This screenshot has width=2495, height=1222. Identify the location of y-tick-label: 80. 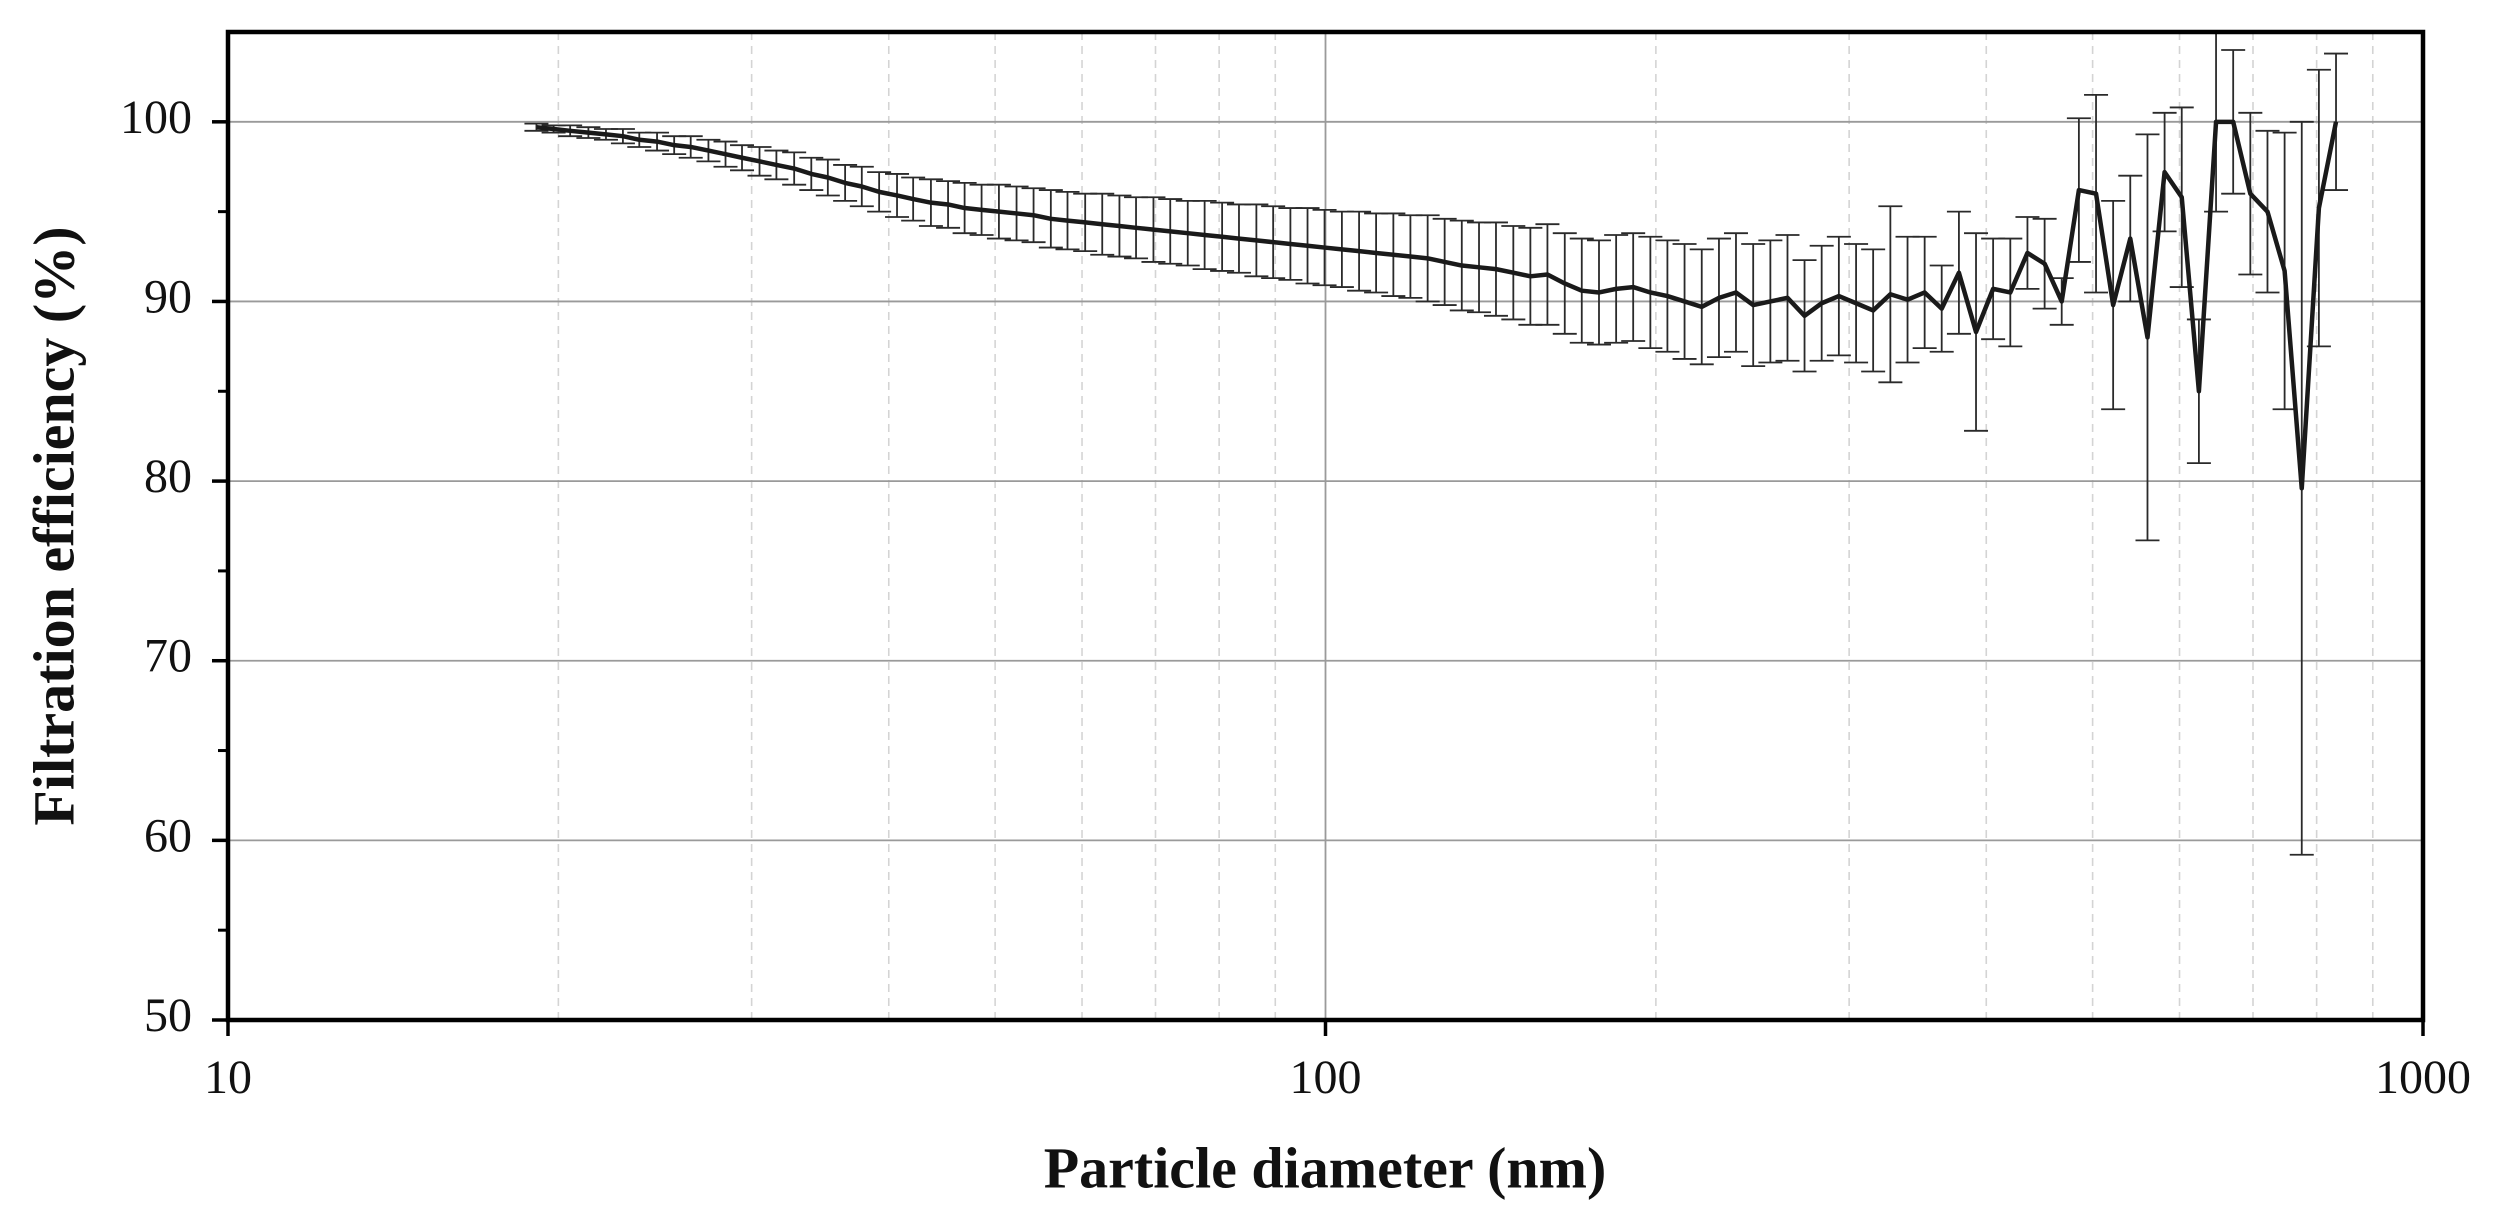
(168, 476).